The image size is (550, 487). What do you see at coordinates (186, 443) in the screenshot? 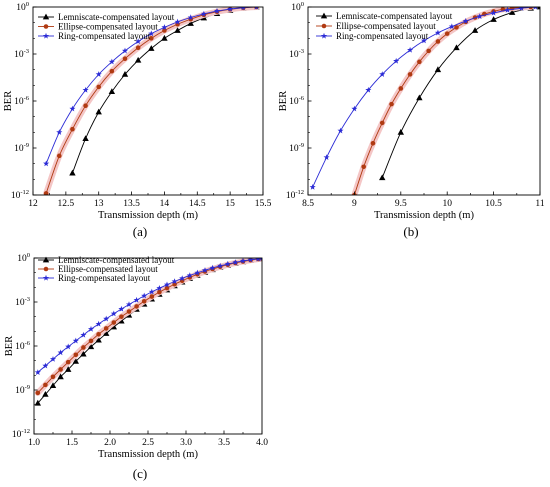
I see `x-tick-label: 3.0` at bounding box center [186, 443].